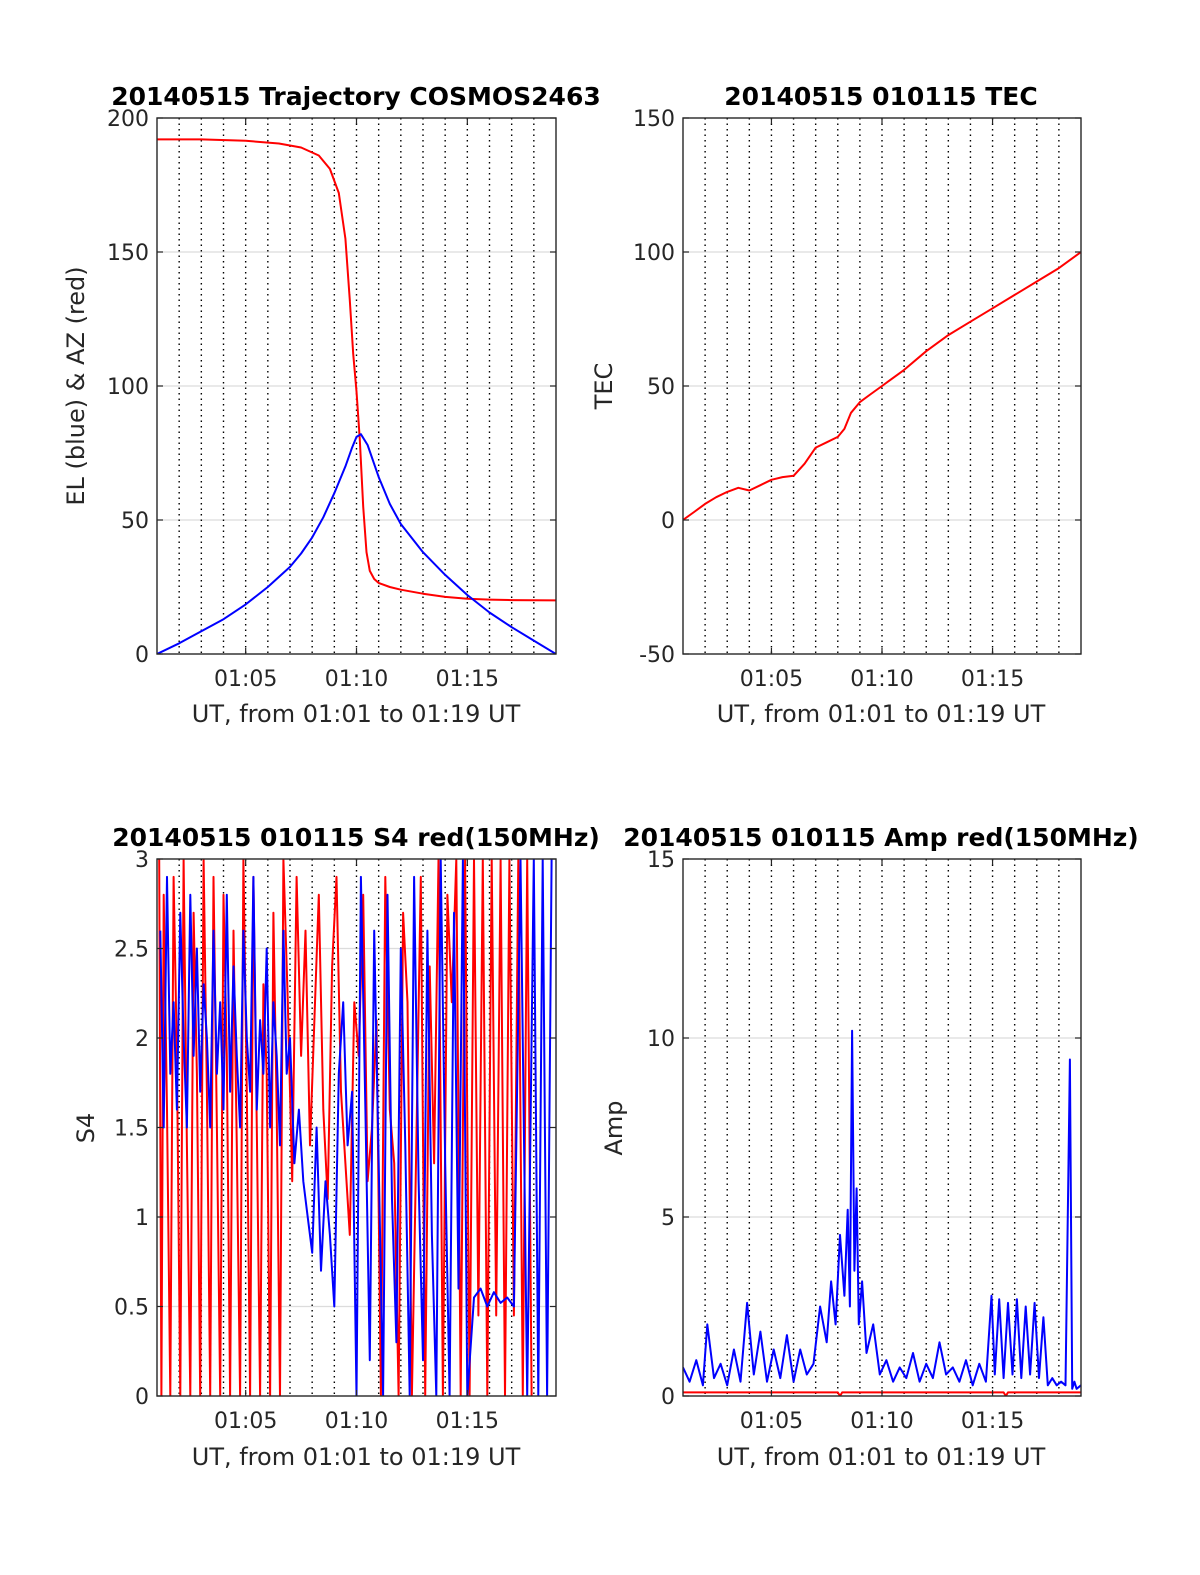 This screenshot has height=1575, width=1200. What do you see at coordinates (142, 1218) in the screenshot?
I see `ytick-label: 1` at bounding box center [142, 1218].